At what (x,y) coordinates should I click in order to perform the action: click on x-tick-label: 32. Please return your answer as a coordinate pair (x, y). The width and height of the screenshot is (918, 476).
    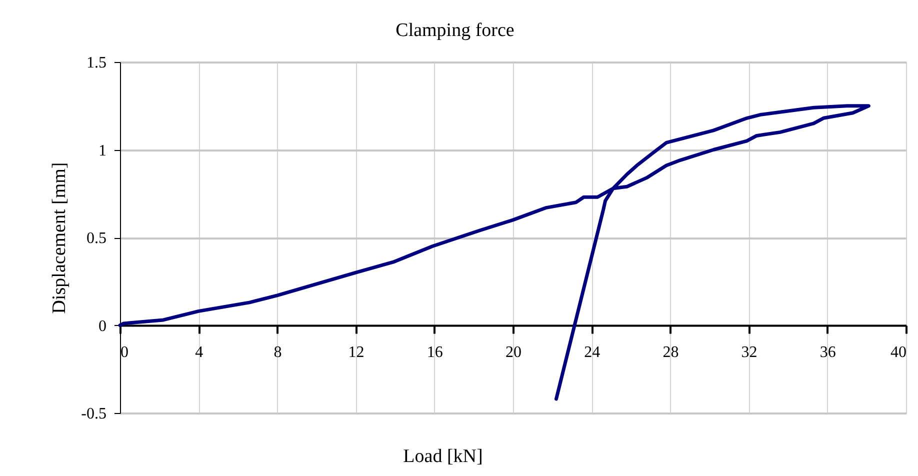
    Looking at the image, I should click on (749, 352).